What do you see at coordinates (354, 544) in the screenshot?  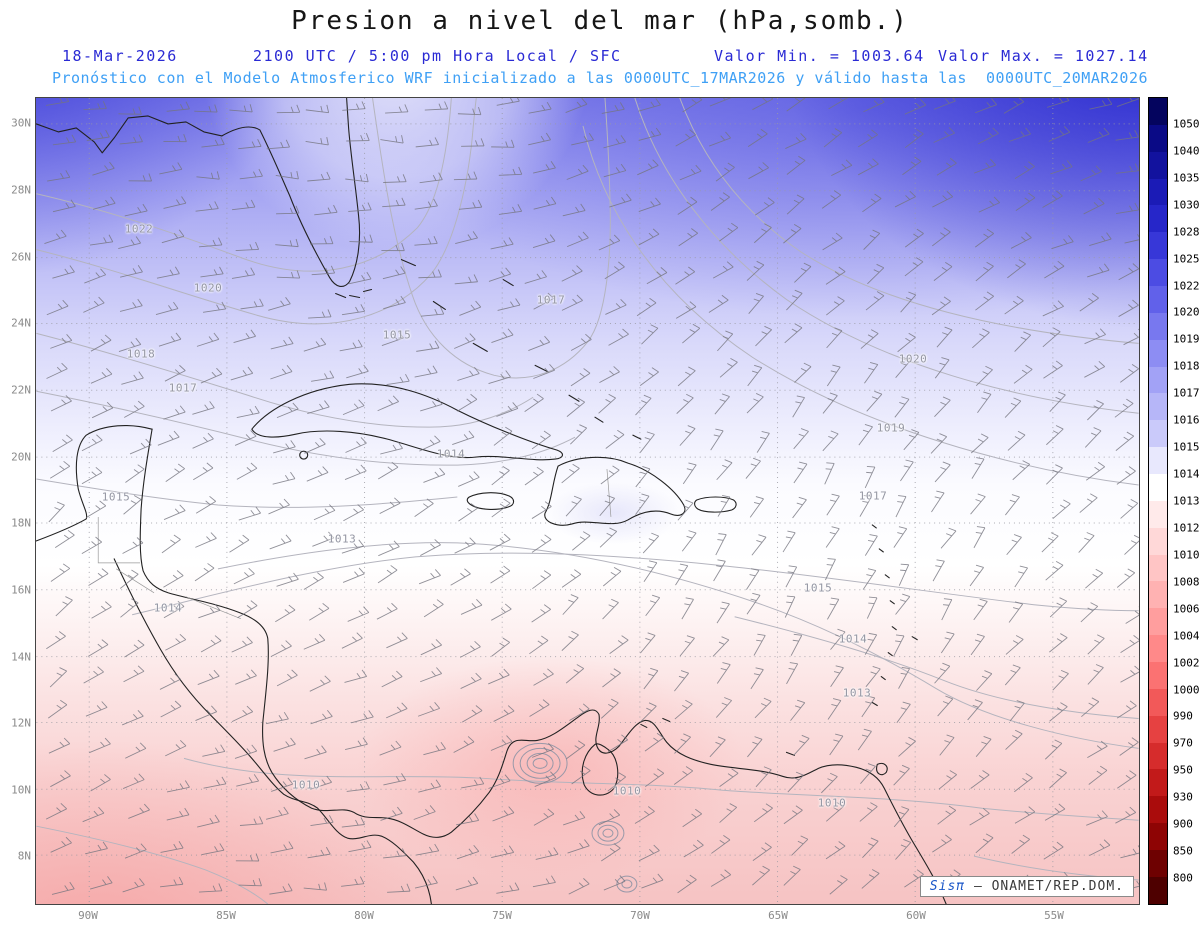 I see `country-borders` at bounding box center [354, 544].